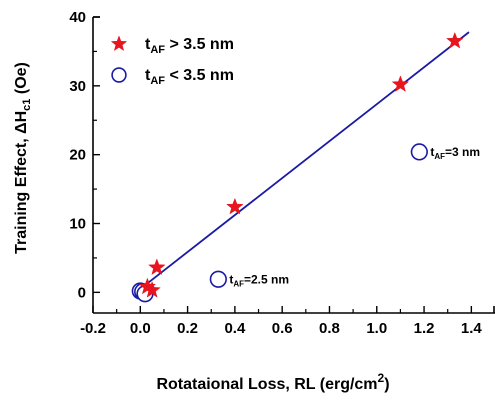  I want to click on x-tick-label: -0.2, so click(93, 328).